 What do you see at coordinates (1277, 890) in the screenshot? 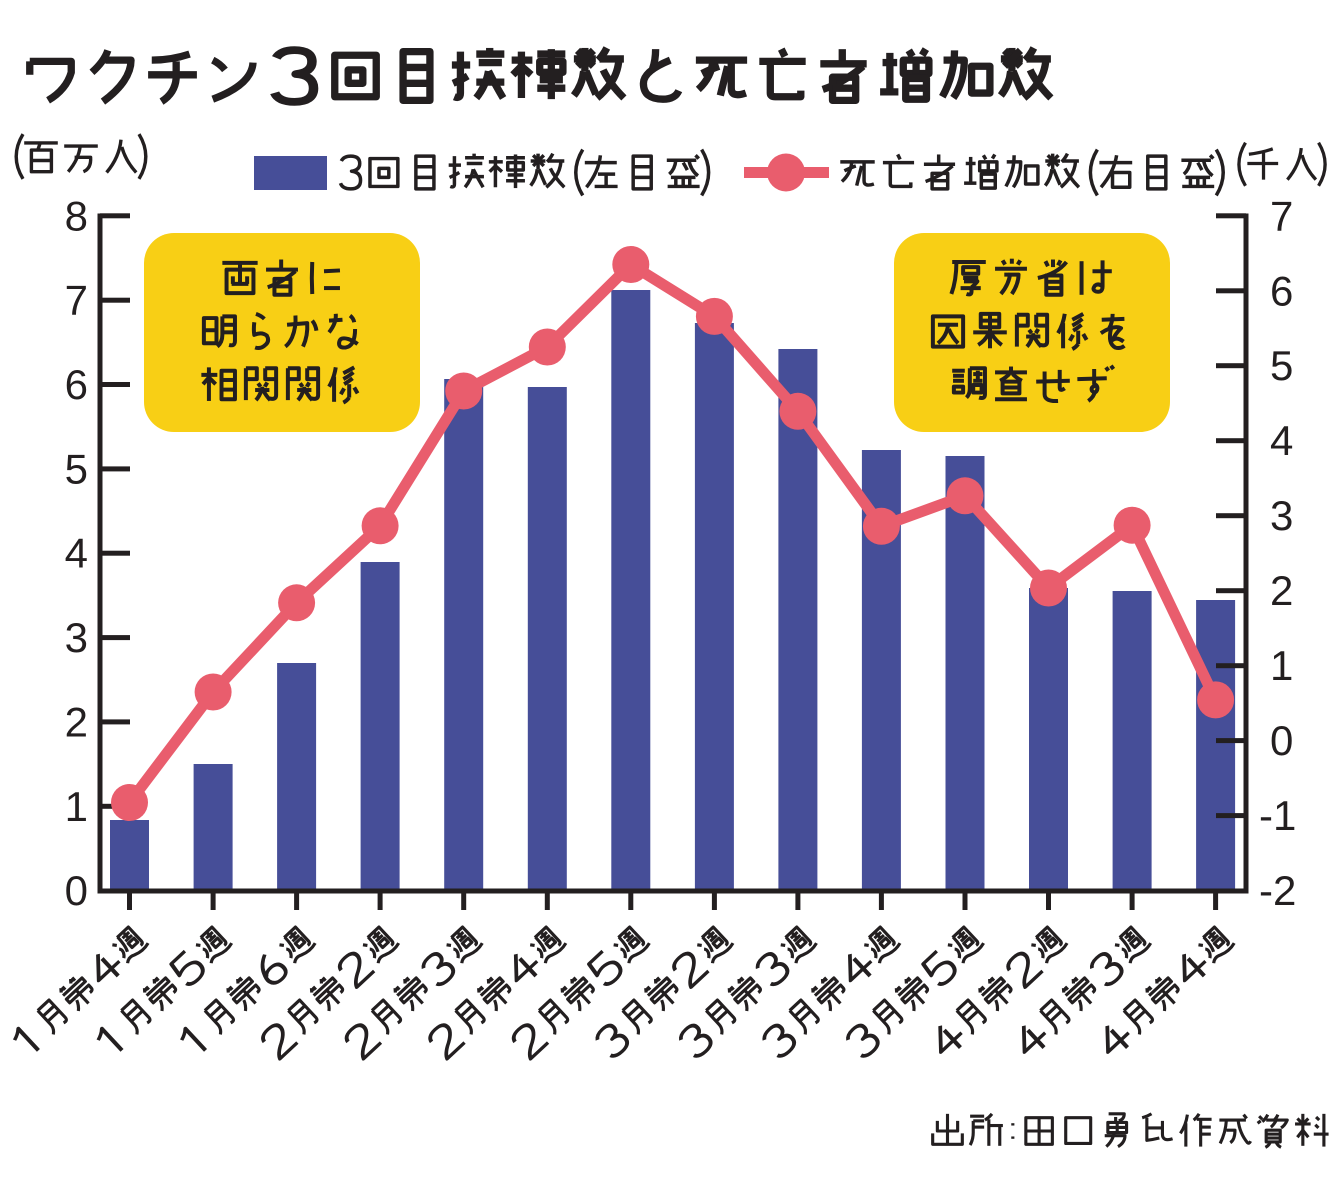
I see `svg-text: -2` at bounding box center [1277, 890].